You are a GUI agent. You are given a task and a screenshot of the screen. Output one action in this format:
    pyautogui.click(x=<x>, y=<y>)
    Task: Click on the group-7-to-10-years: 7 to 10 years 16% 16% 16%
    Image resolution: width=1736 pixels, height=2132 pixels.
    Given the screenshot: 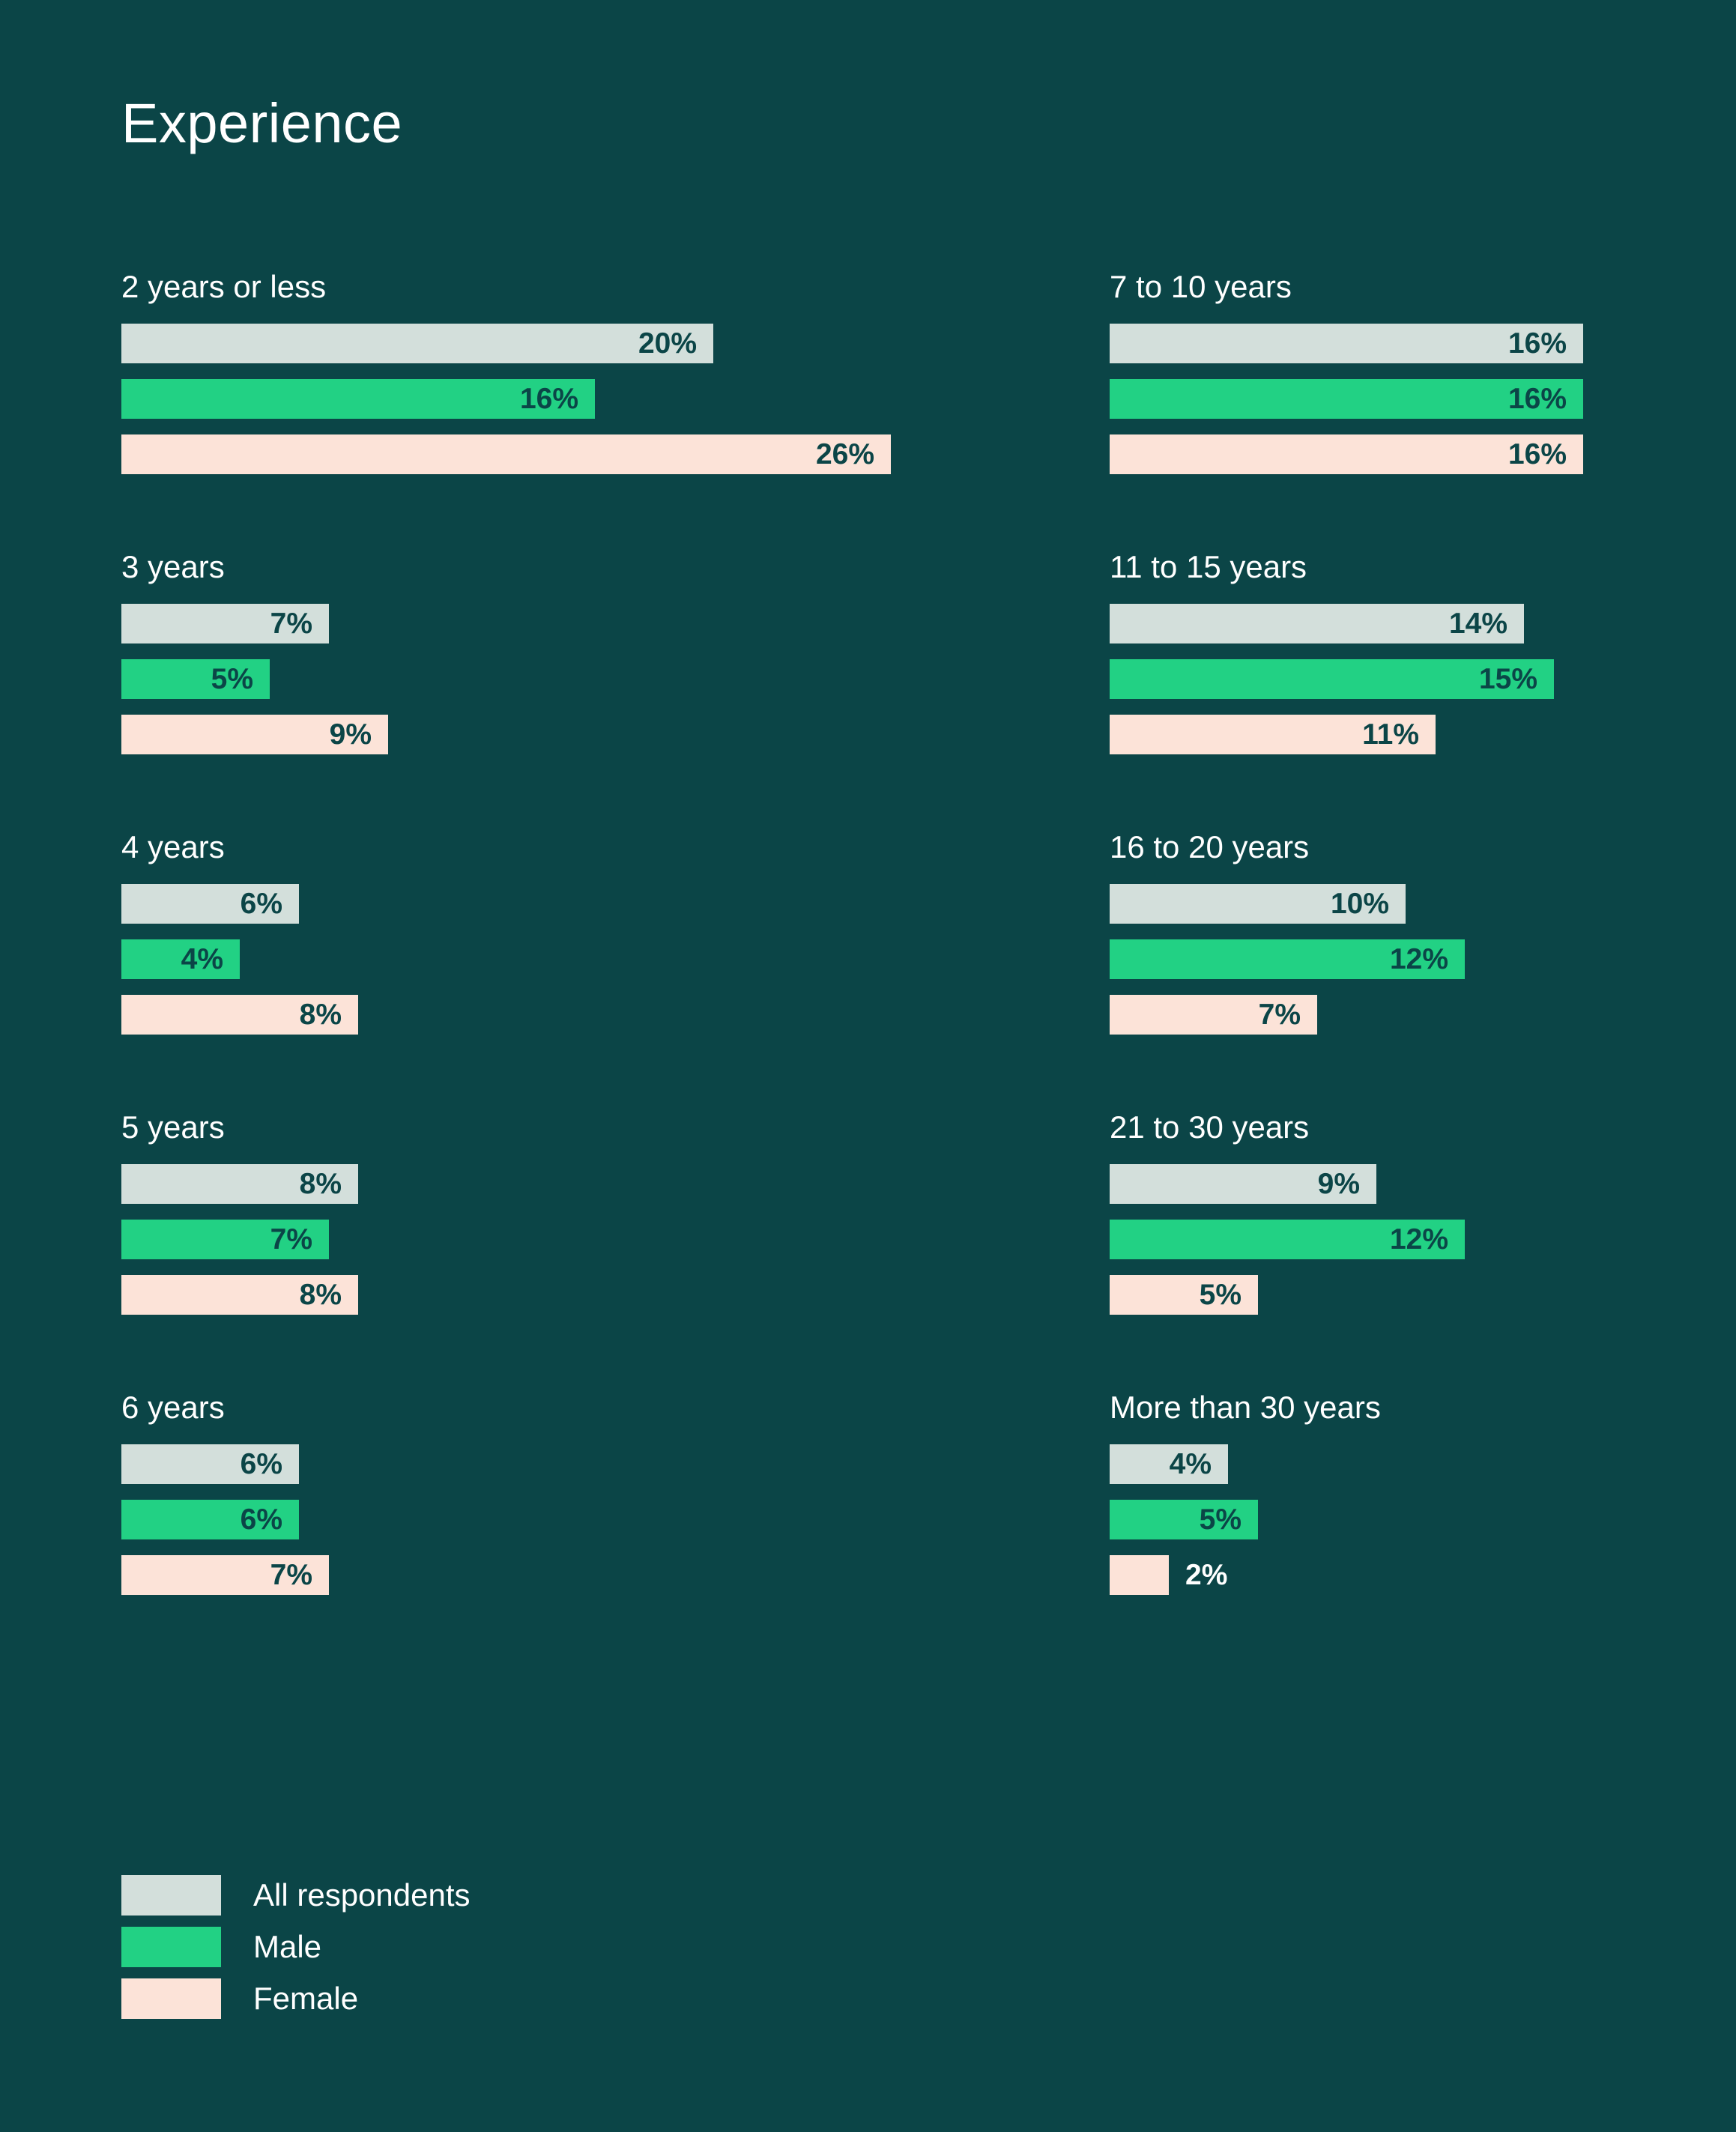 What is the action you would take?
    pyautogui.click(x=1423, y=372)
    